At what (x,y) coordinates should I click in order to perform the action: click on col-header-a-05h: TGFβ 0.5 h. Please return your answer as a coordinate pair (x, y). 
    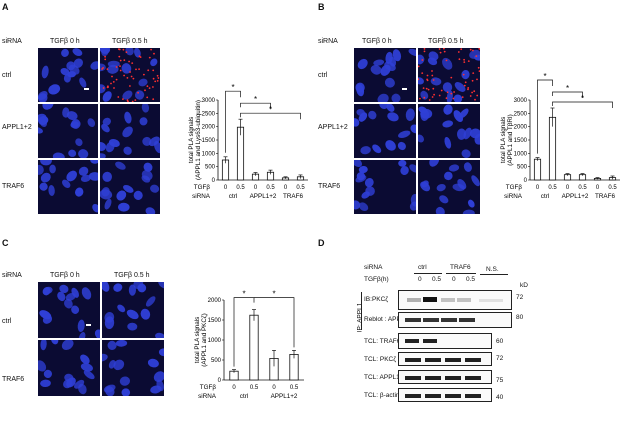
    Looking at the image, I should click on (130, 41).